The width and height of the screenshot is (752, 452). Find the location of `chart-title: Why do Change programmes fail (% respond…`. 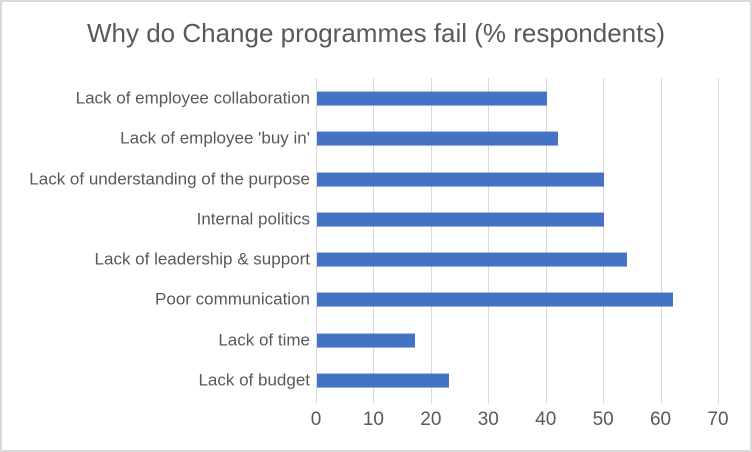

chart-title: Why do Change programmes fail (% respond… is located at coordinates (376, 33).